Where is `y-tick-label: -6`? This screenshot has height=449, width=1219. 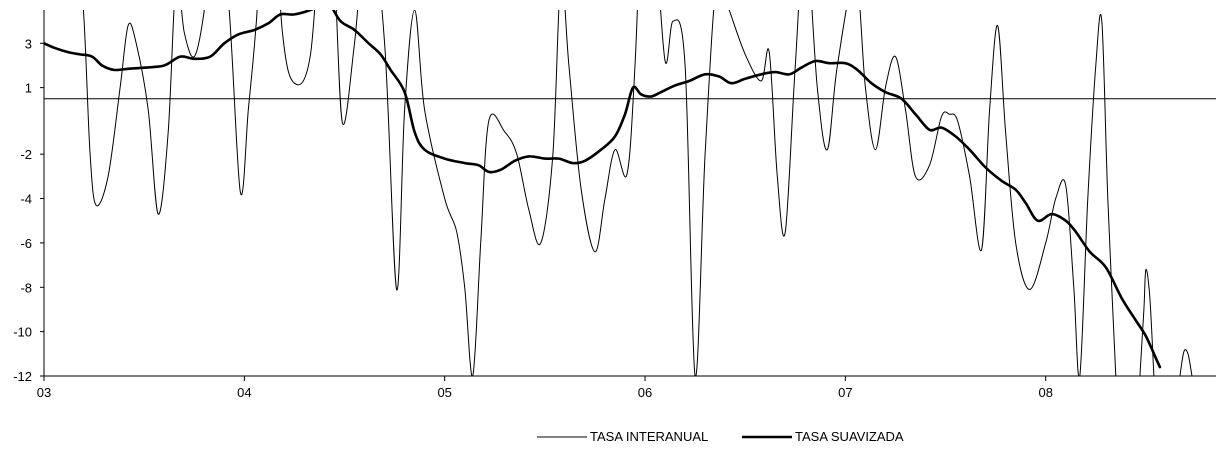 y-tick-label: -6 is located at coordinates (26, 243).